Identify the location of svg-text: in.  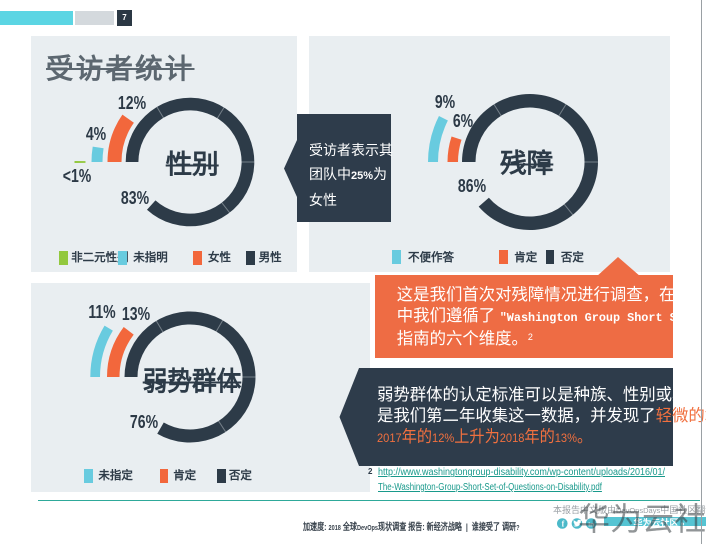
(591, 524).